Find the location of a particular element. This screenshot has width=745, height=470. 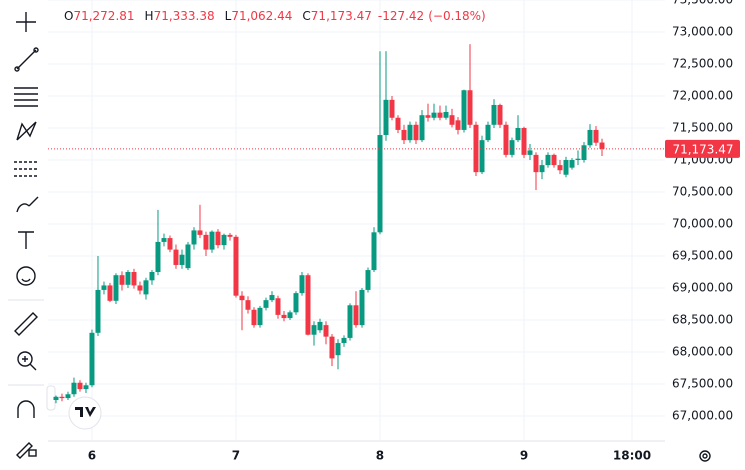

change: -127.42 is located at coordinates (401, 16).